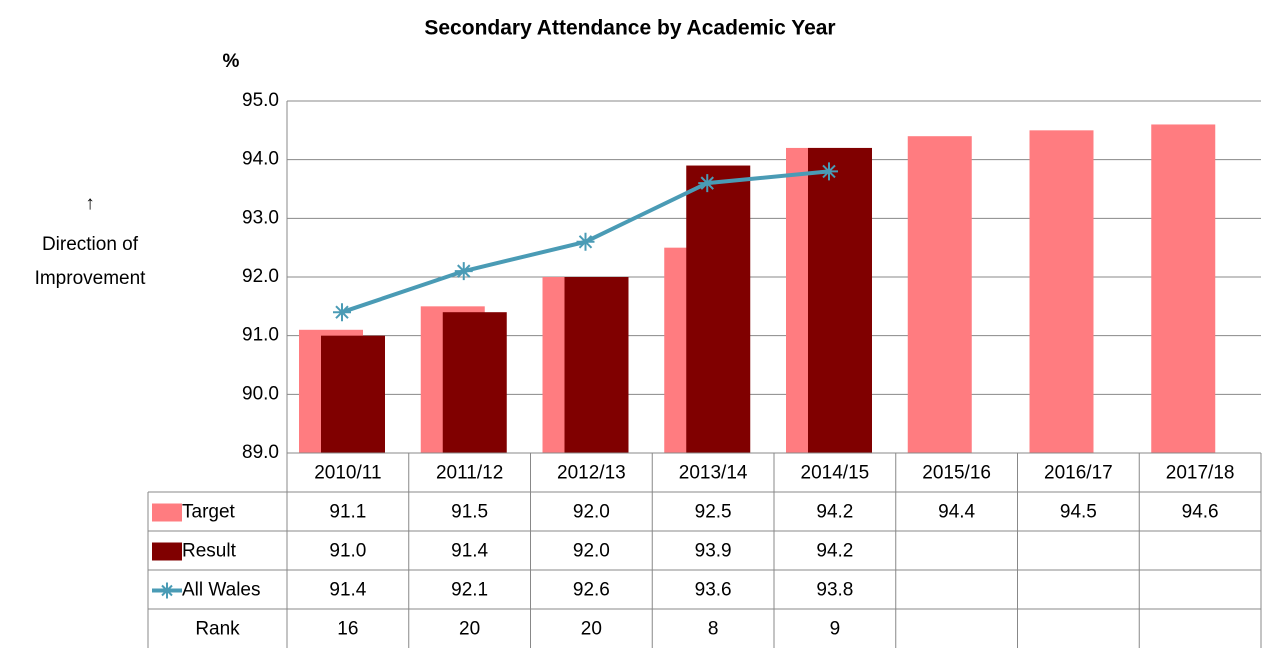  I want to click on table-cell: 93.6, so click(713, 590).